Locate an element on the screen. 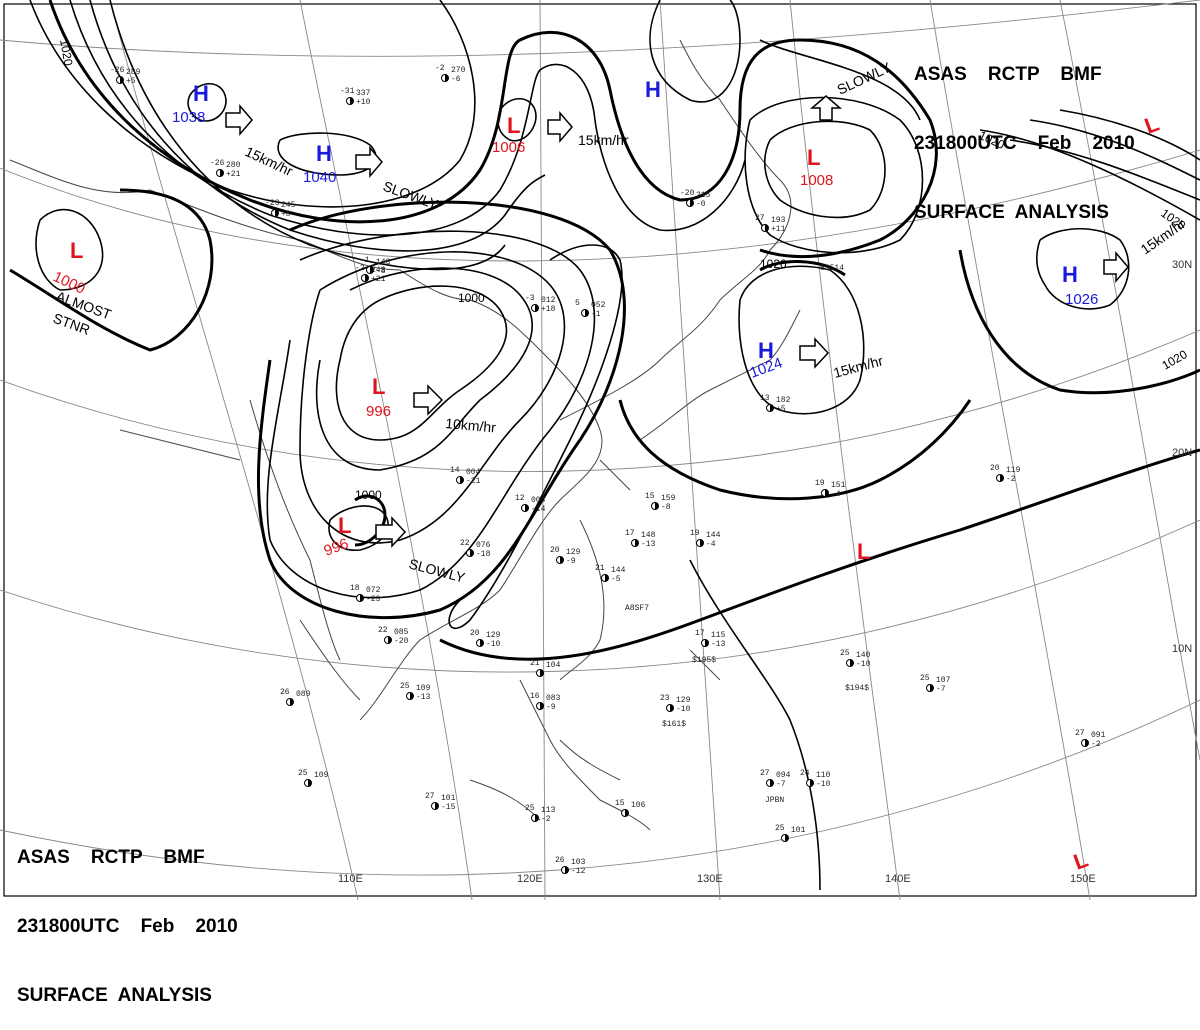 The width and height of the screenshot is (1200, 1030). station-pressure: 148 is located at coordinates (648, 535).